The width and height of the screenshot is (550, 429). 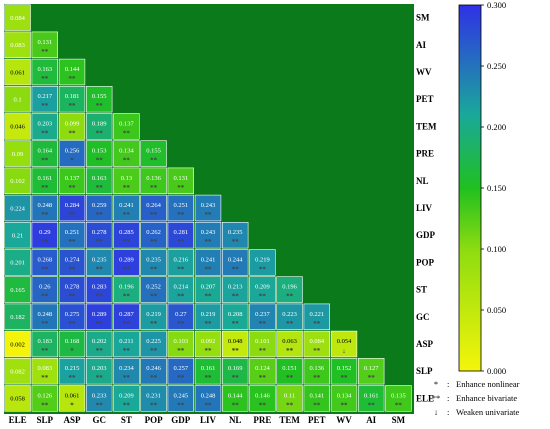 What do you see at coordinates (126, 205) in the screenshot?
I see `cell-value-label: 0.241` at bounding box center [126, 205].